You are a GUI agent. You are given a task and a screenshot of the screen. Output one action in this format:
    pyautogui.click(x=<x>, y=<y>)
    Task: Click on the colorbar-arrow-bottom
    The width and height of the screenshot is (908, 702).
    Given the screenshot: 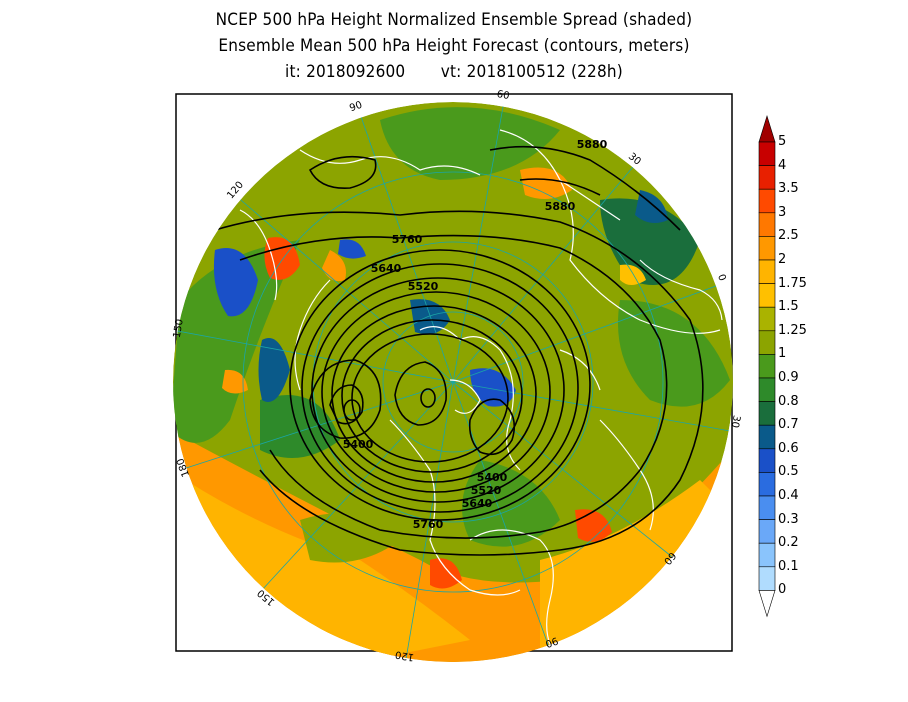 What is the action you would take?
    pyautogui.click(x=767, y=604)
    